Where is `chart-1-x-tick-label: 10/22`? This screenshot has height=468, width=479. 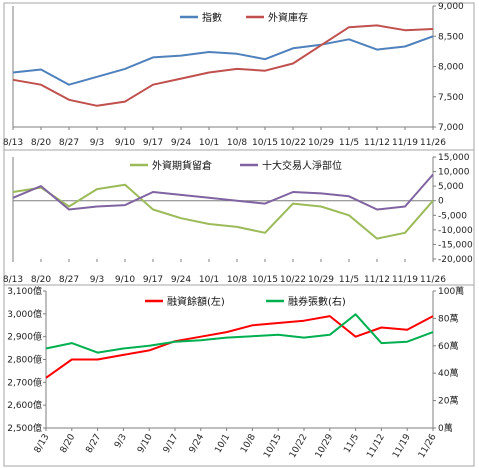
chart-1-x-tick-label: 10/22 is located at coordinates (293, 143).